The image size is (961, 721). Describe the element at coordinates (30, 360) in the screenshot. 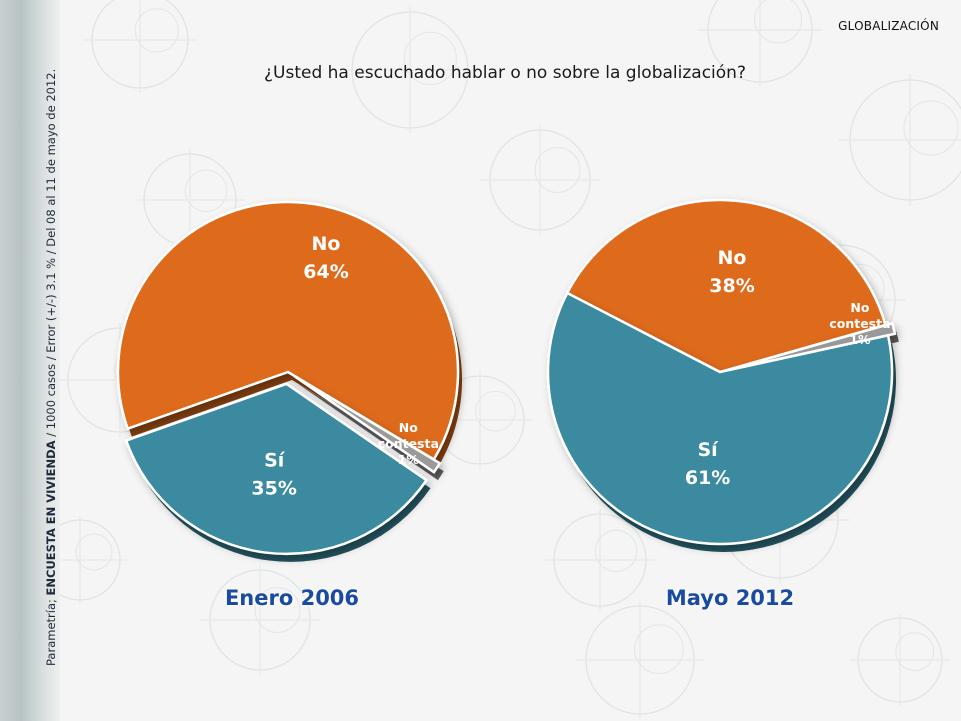

I see `left-decorative-strip` at that location.